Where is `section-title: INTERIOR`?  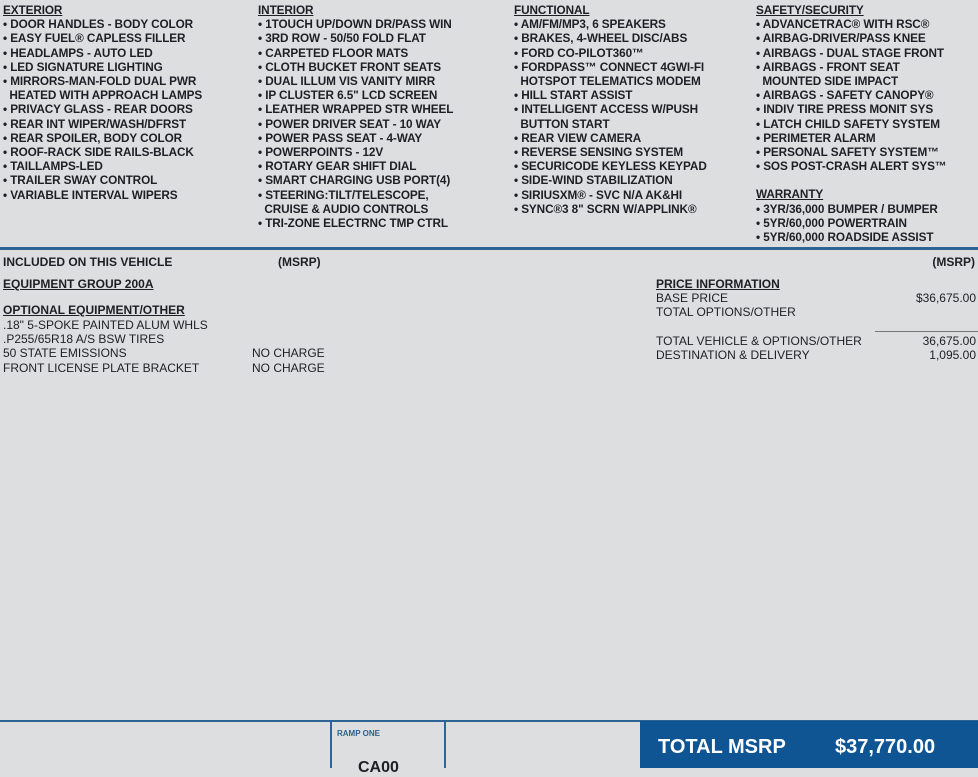
section-title: INTERIOR is located at coordinates (286, 10).